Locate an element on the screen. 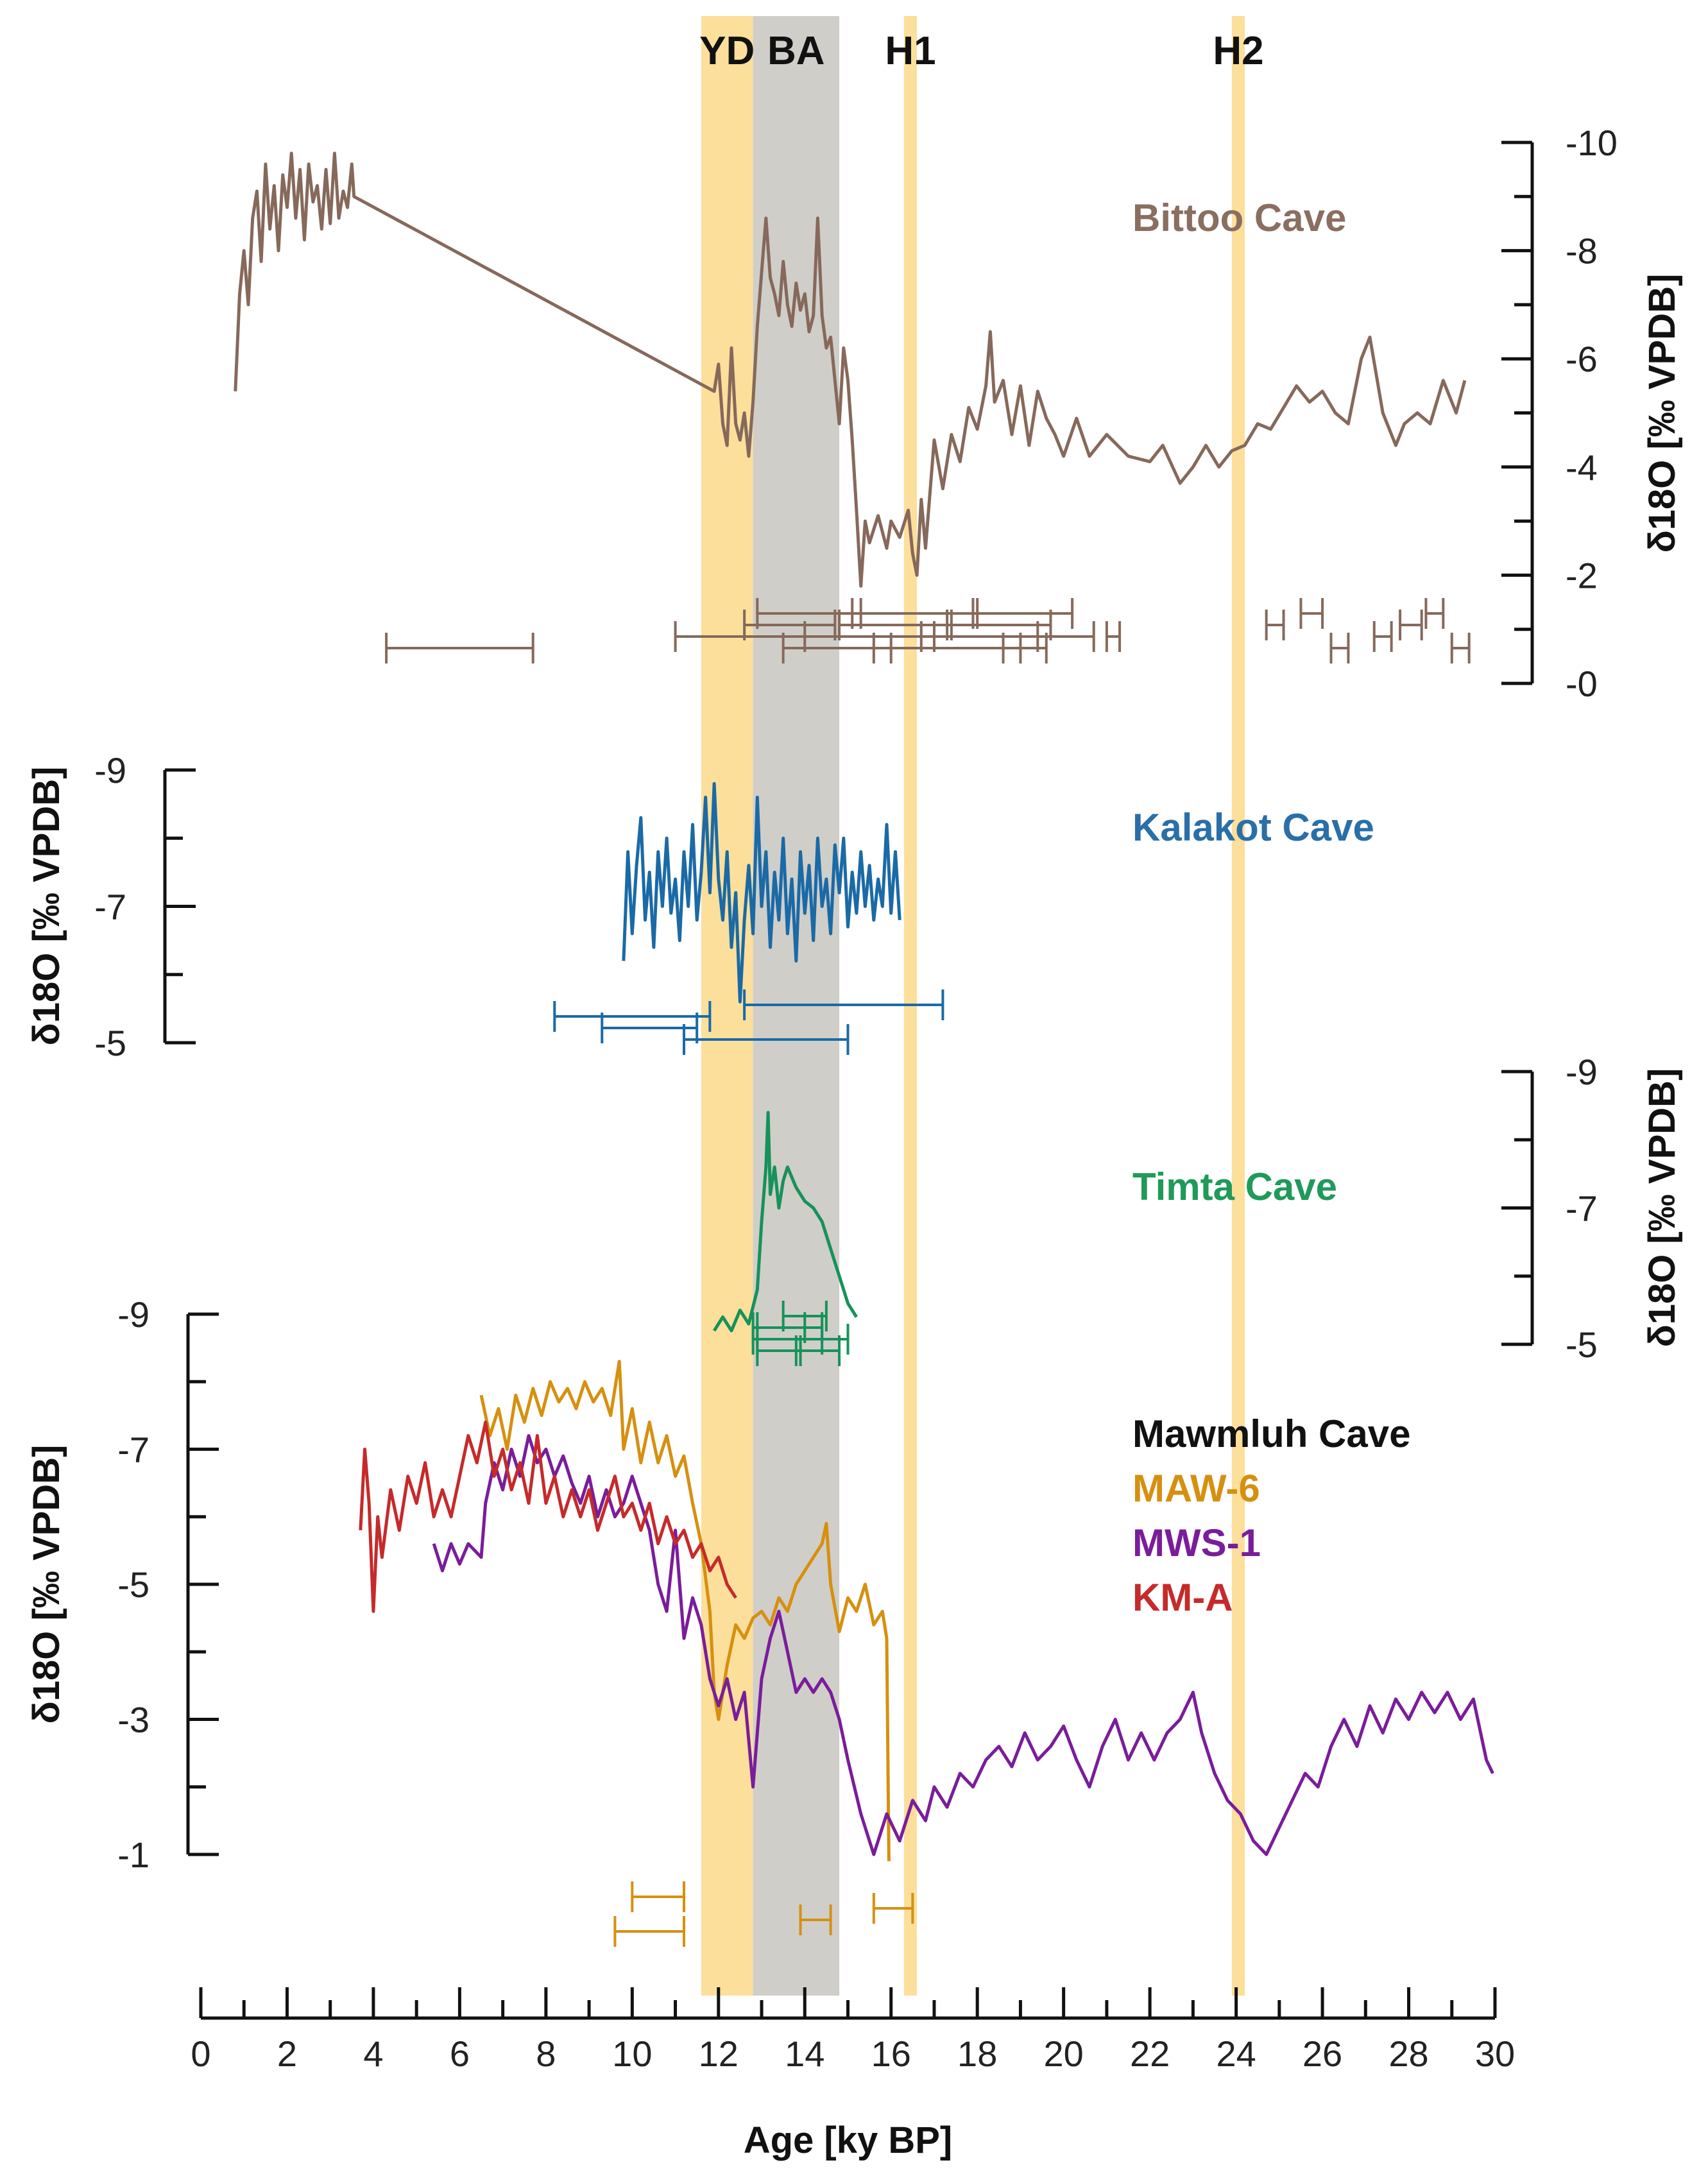 This screenshot has width=1708, height=2174. series-line-kalakot-cave is located at coordinates (762, 893).